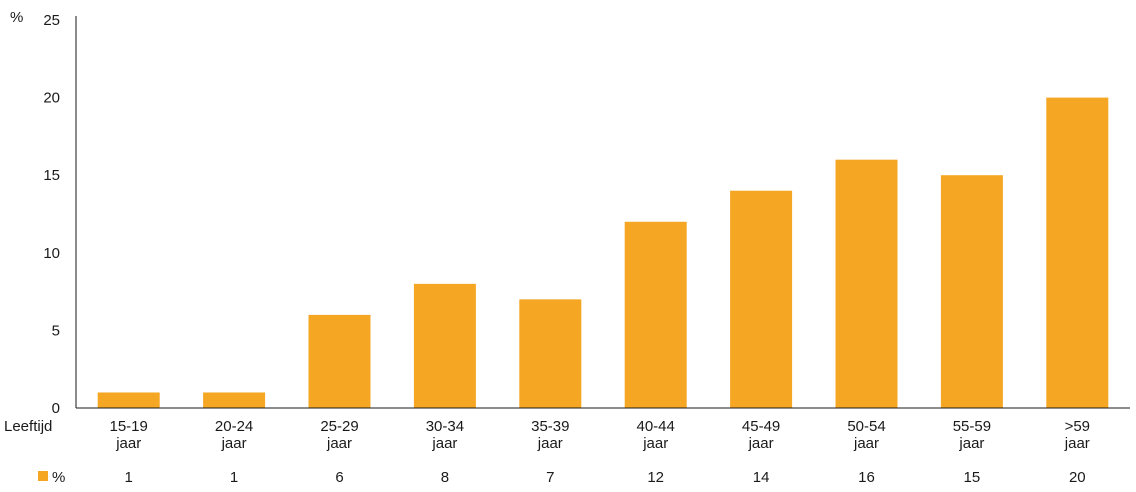 The height and width of the screenshot is (492, 1136). What do you see at coordinates (656, 426) in the screenshot?
I see `x-tick-label: 40-44` at bounding box center [656, 426].